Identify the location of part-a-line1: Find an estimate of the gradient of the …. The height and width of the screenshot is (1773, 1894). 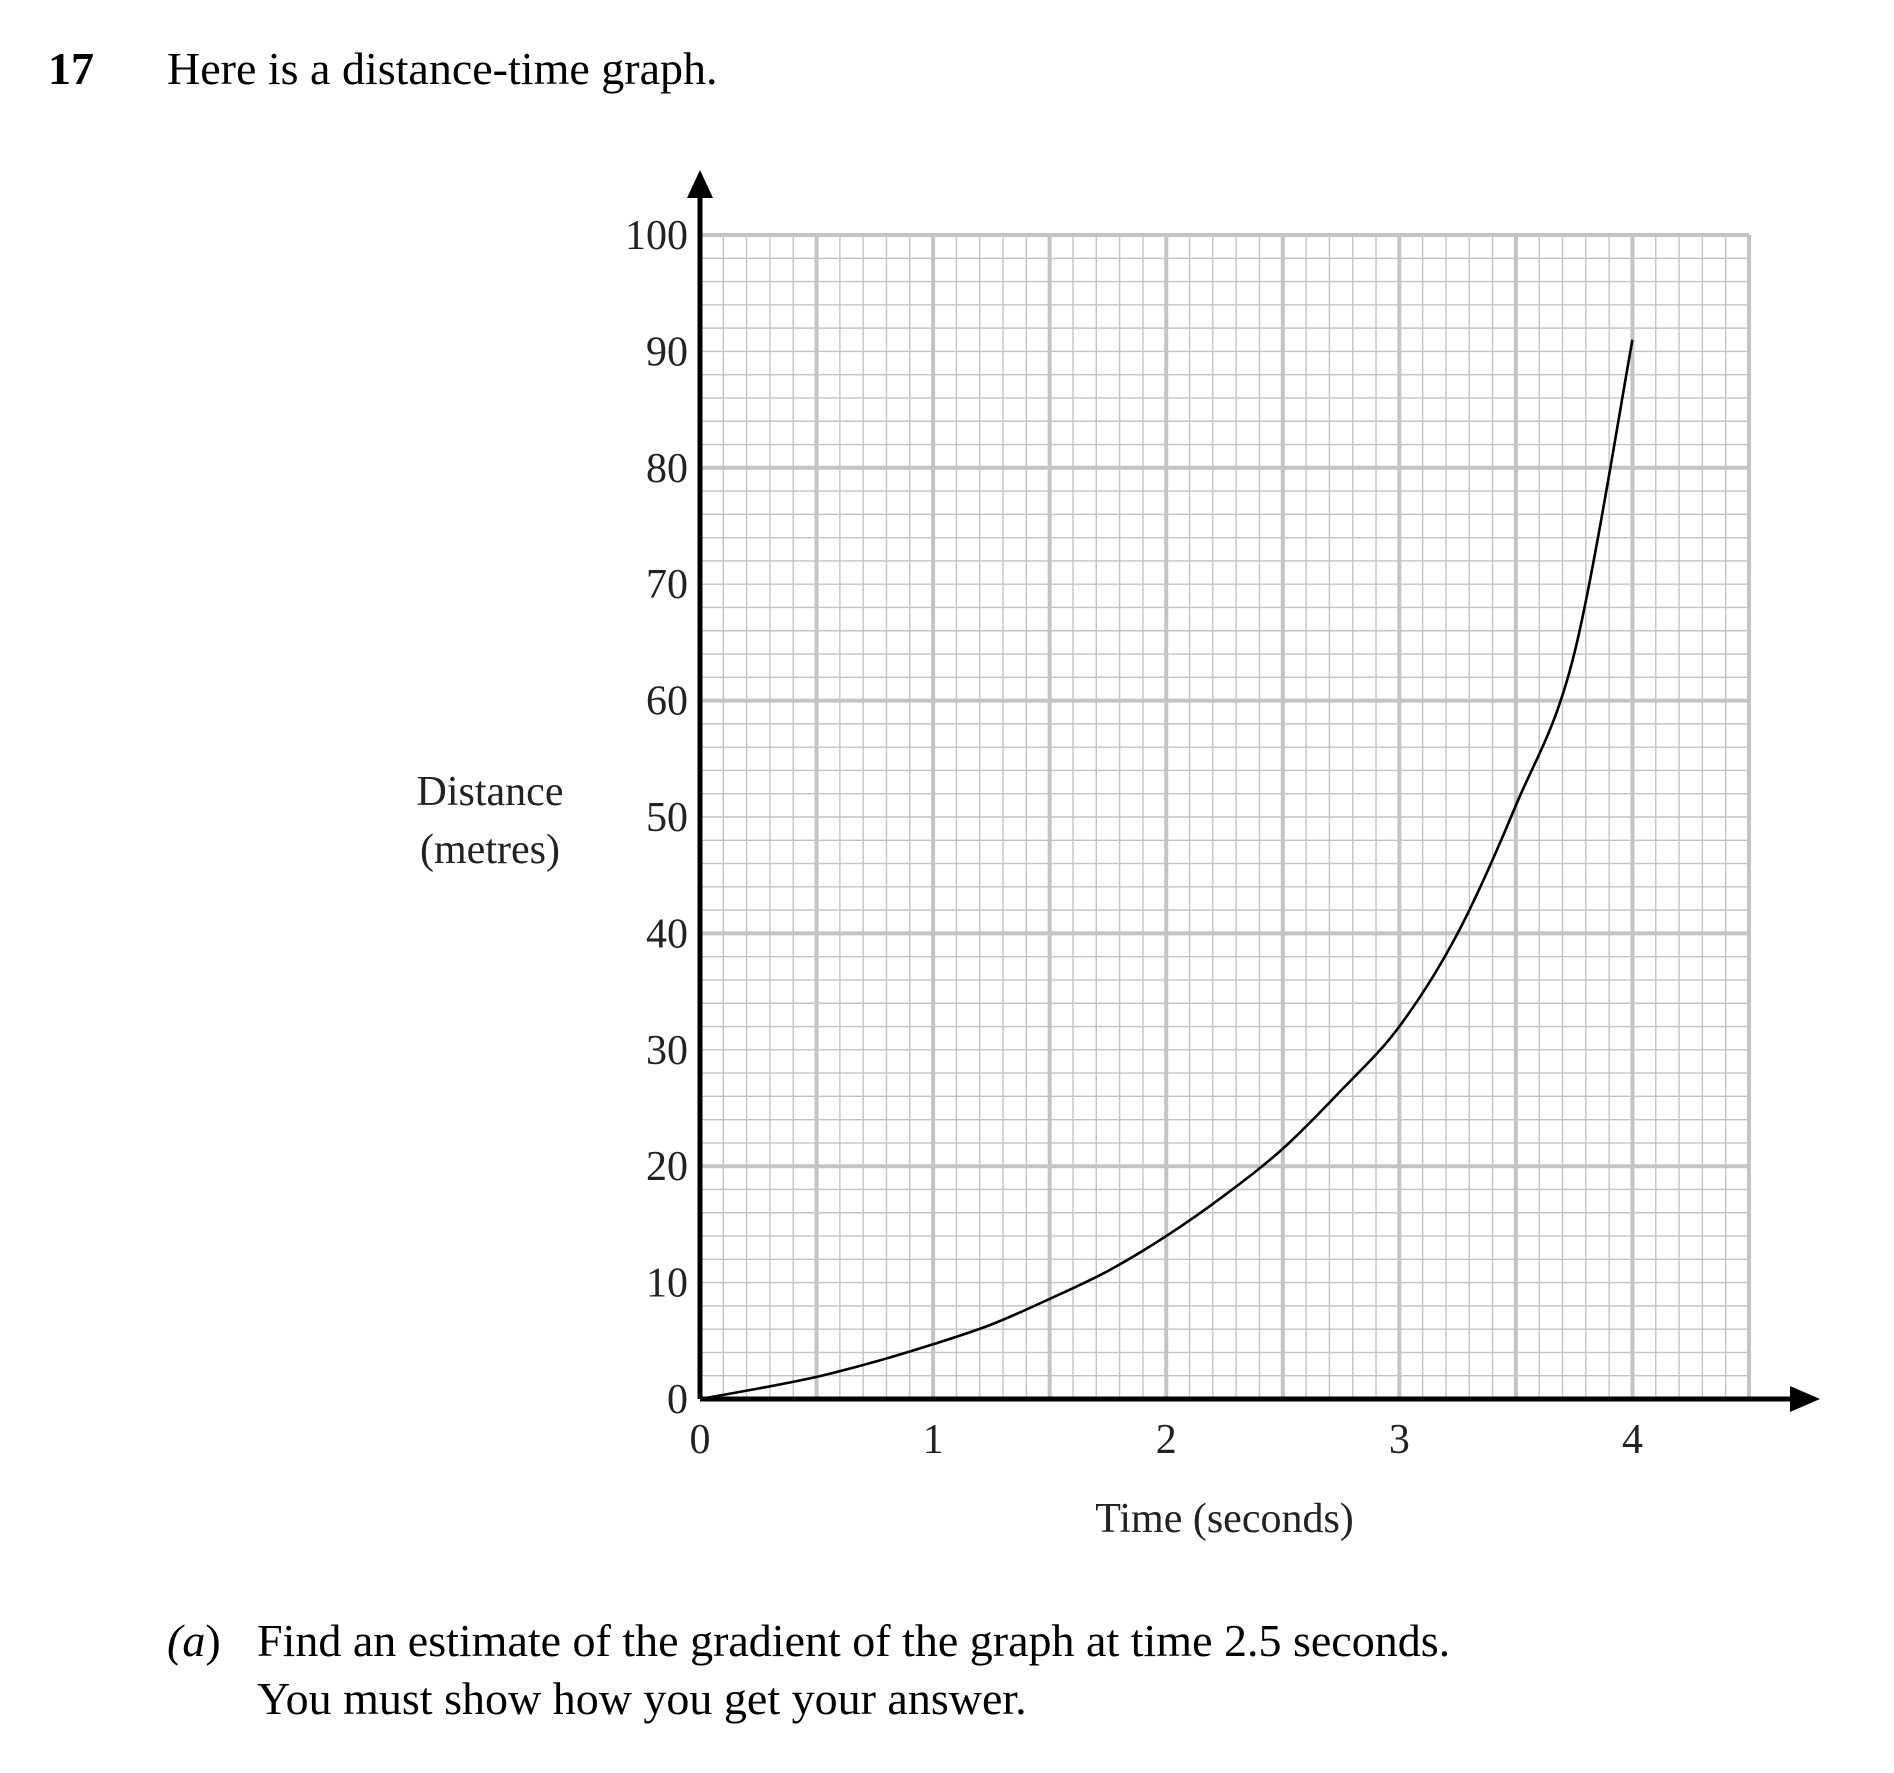
(854, 1640).